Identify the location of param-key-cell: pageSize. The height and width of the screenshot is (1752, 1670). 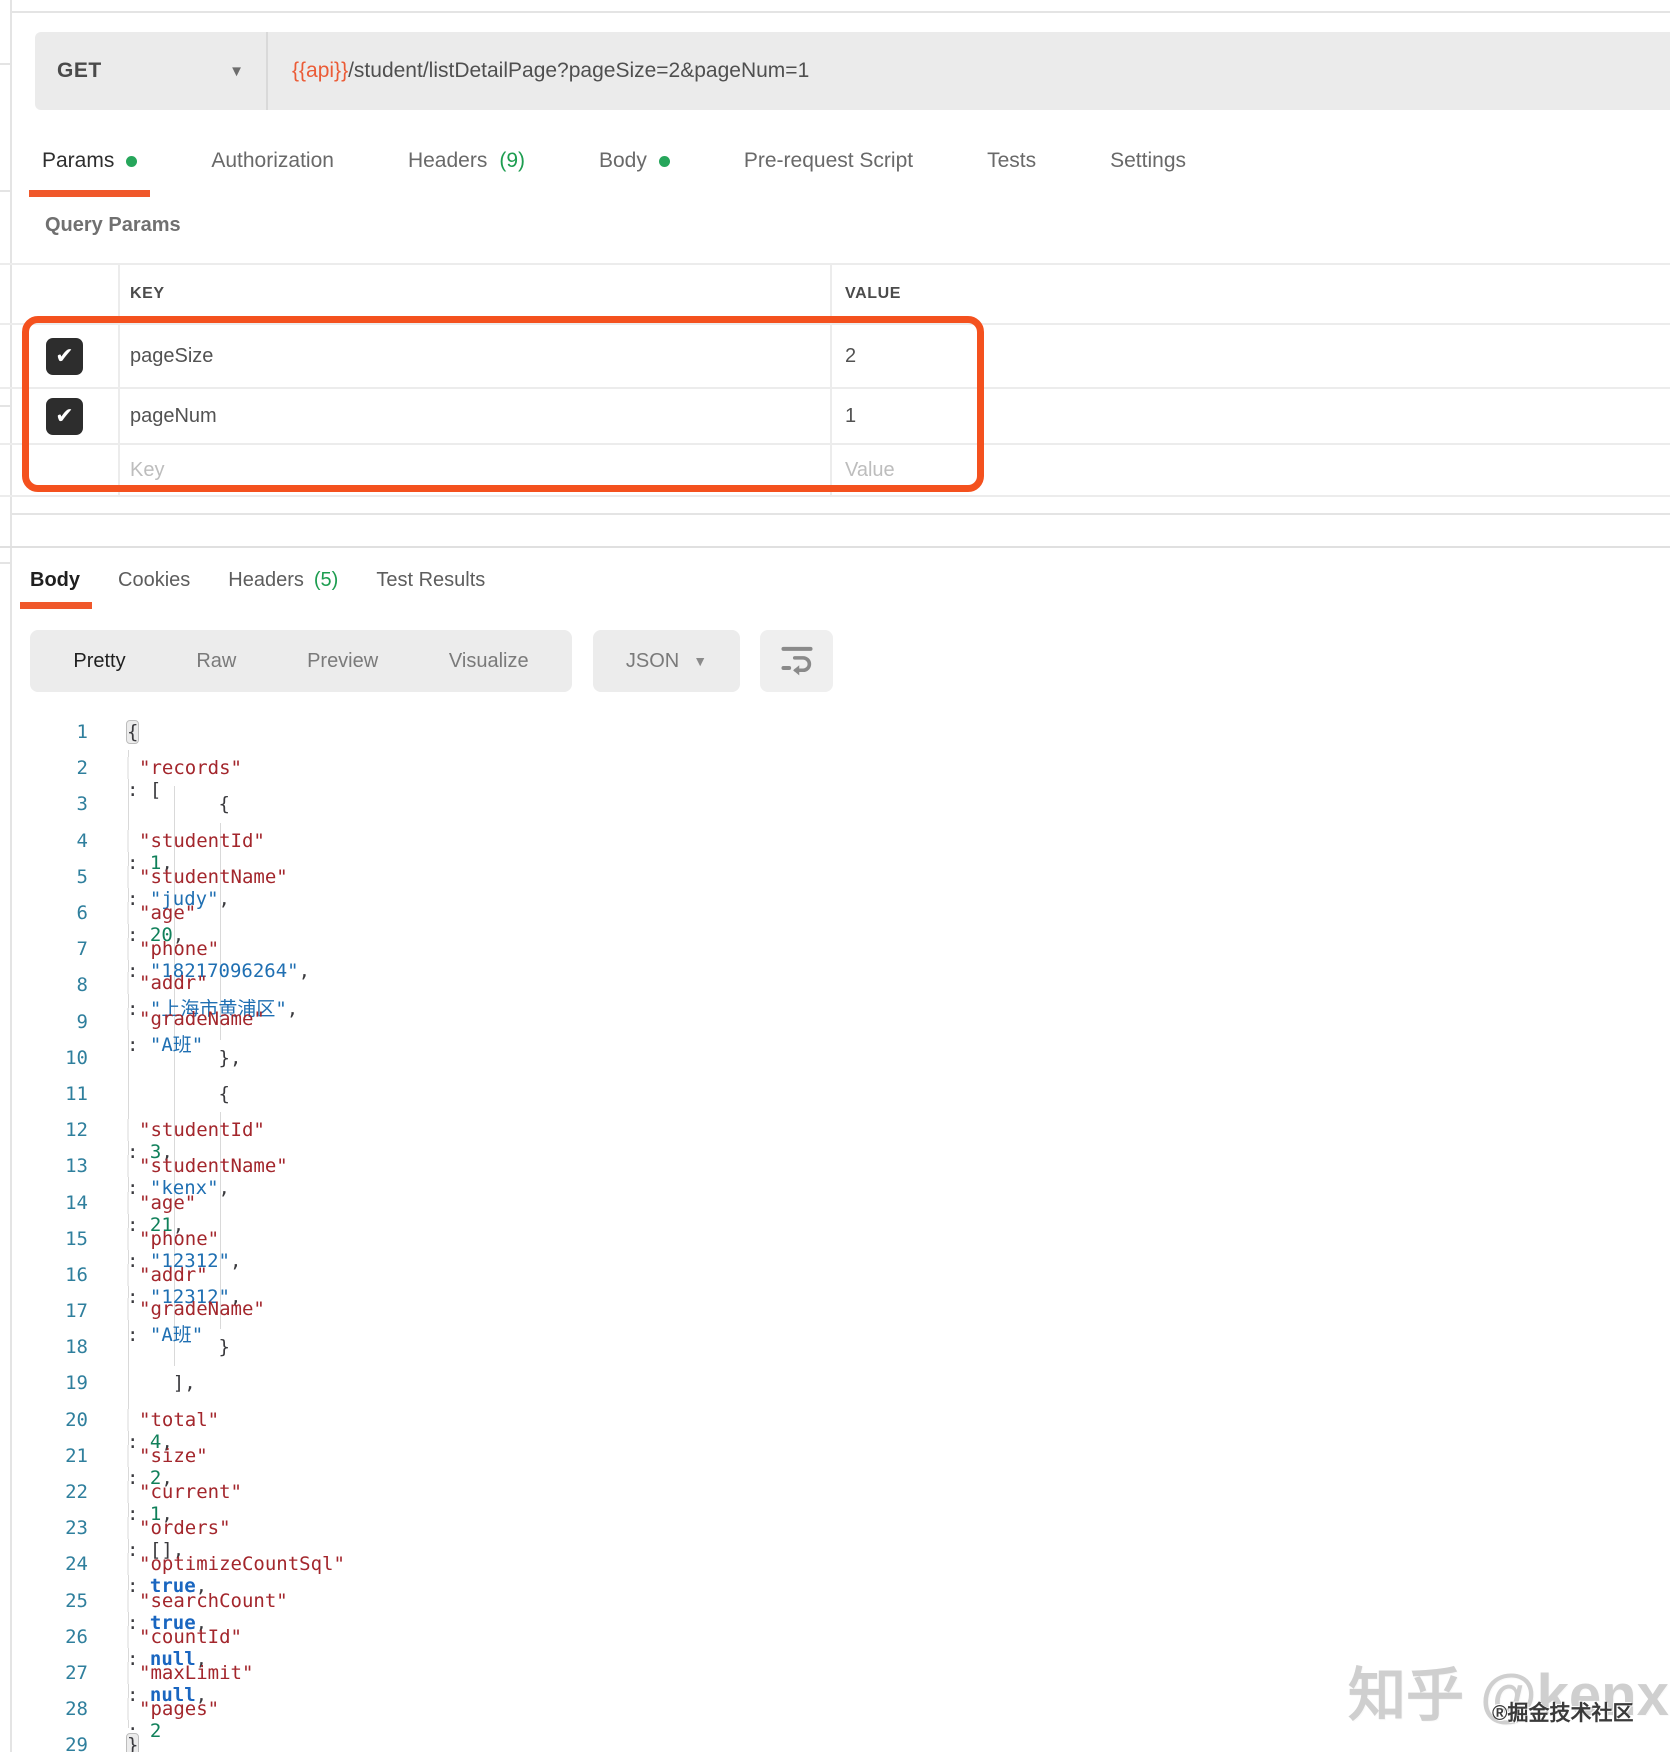
(474, 356).